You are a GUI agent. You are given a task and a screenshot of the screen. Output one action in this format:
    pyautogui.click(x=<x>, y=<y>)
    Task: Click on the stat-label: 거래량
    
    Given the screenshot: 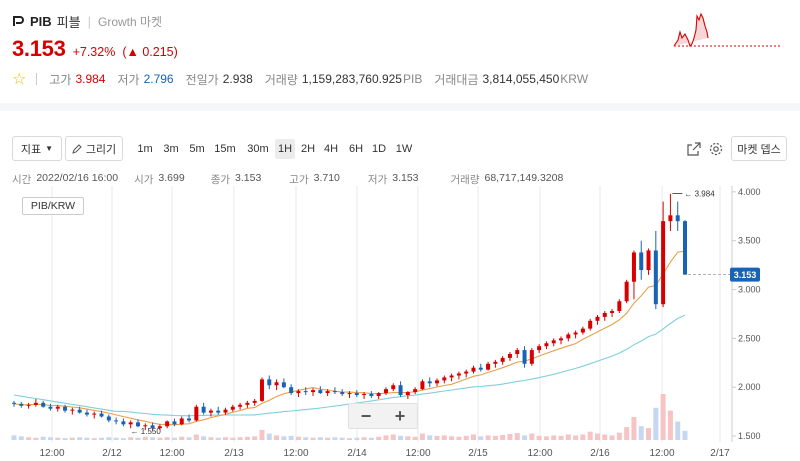 What is the action you would take?
    pyautogui.click(x=281, y=79)
    